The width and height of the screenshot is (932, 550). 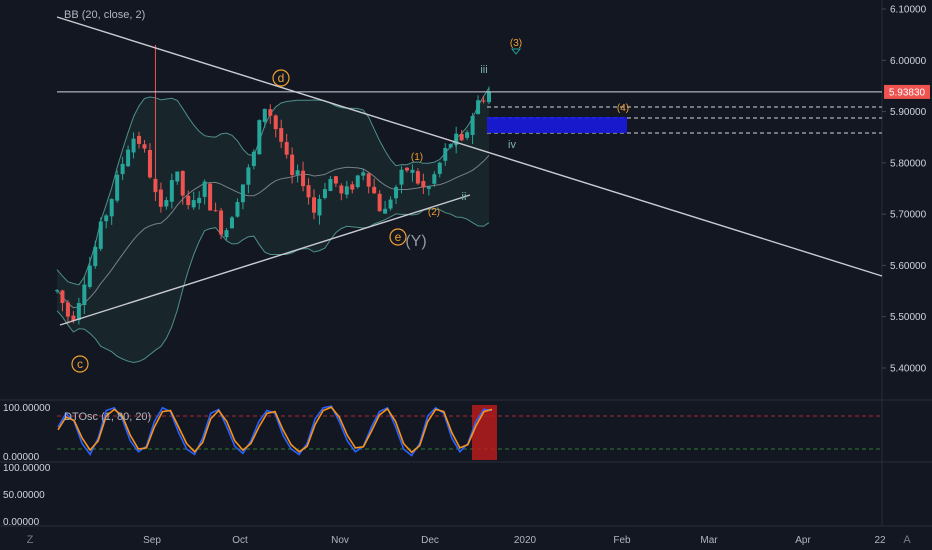 What do you see at coordinates (622, 540) in the screenshot?
I see `time-label-feb: Feb` at bounding box center [622, 540].